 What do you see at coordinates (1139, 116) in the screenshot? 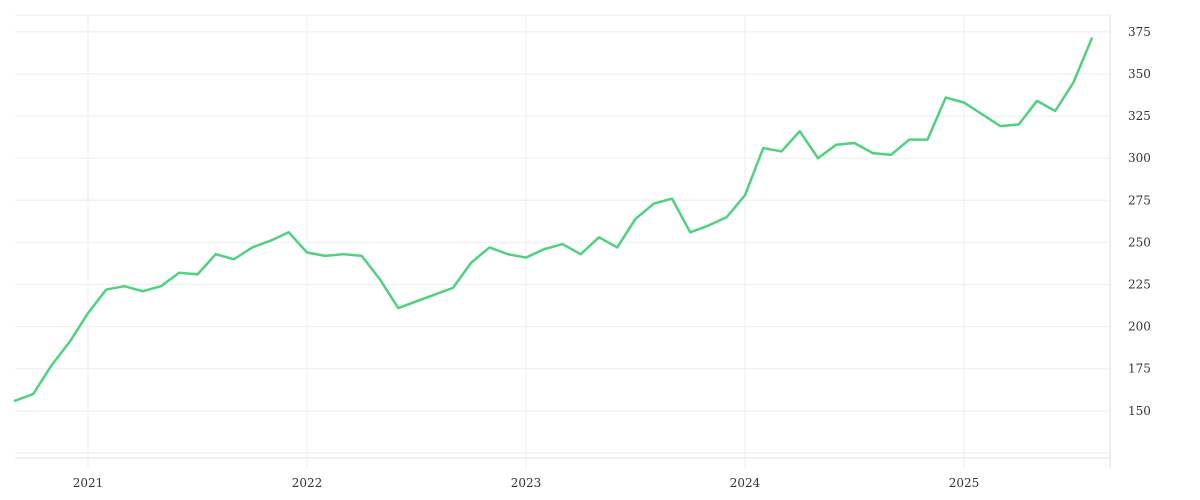
I see `y-tick-label: 325` at bounding box center [1139, 116].